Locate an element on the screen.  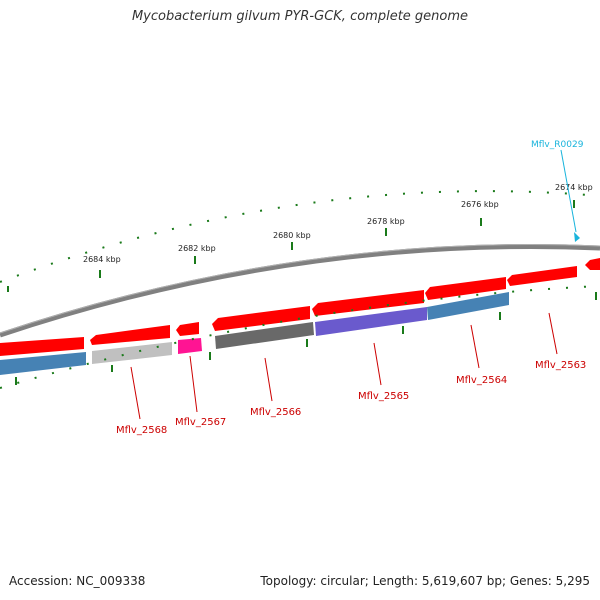
gene-leaders is located at coordinates (344, 366).